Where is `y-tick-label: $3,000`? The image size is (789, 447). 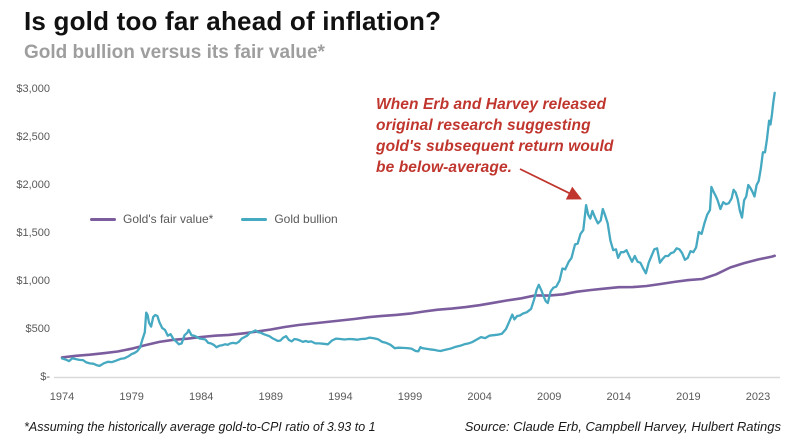
y-tick-label: $3,000 is located at coordinates (33, 89).